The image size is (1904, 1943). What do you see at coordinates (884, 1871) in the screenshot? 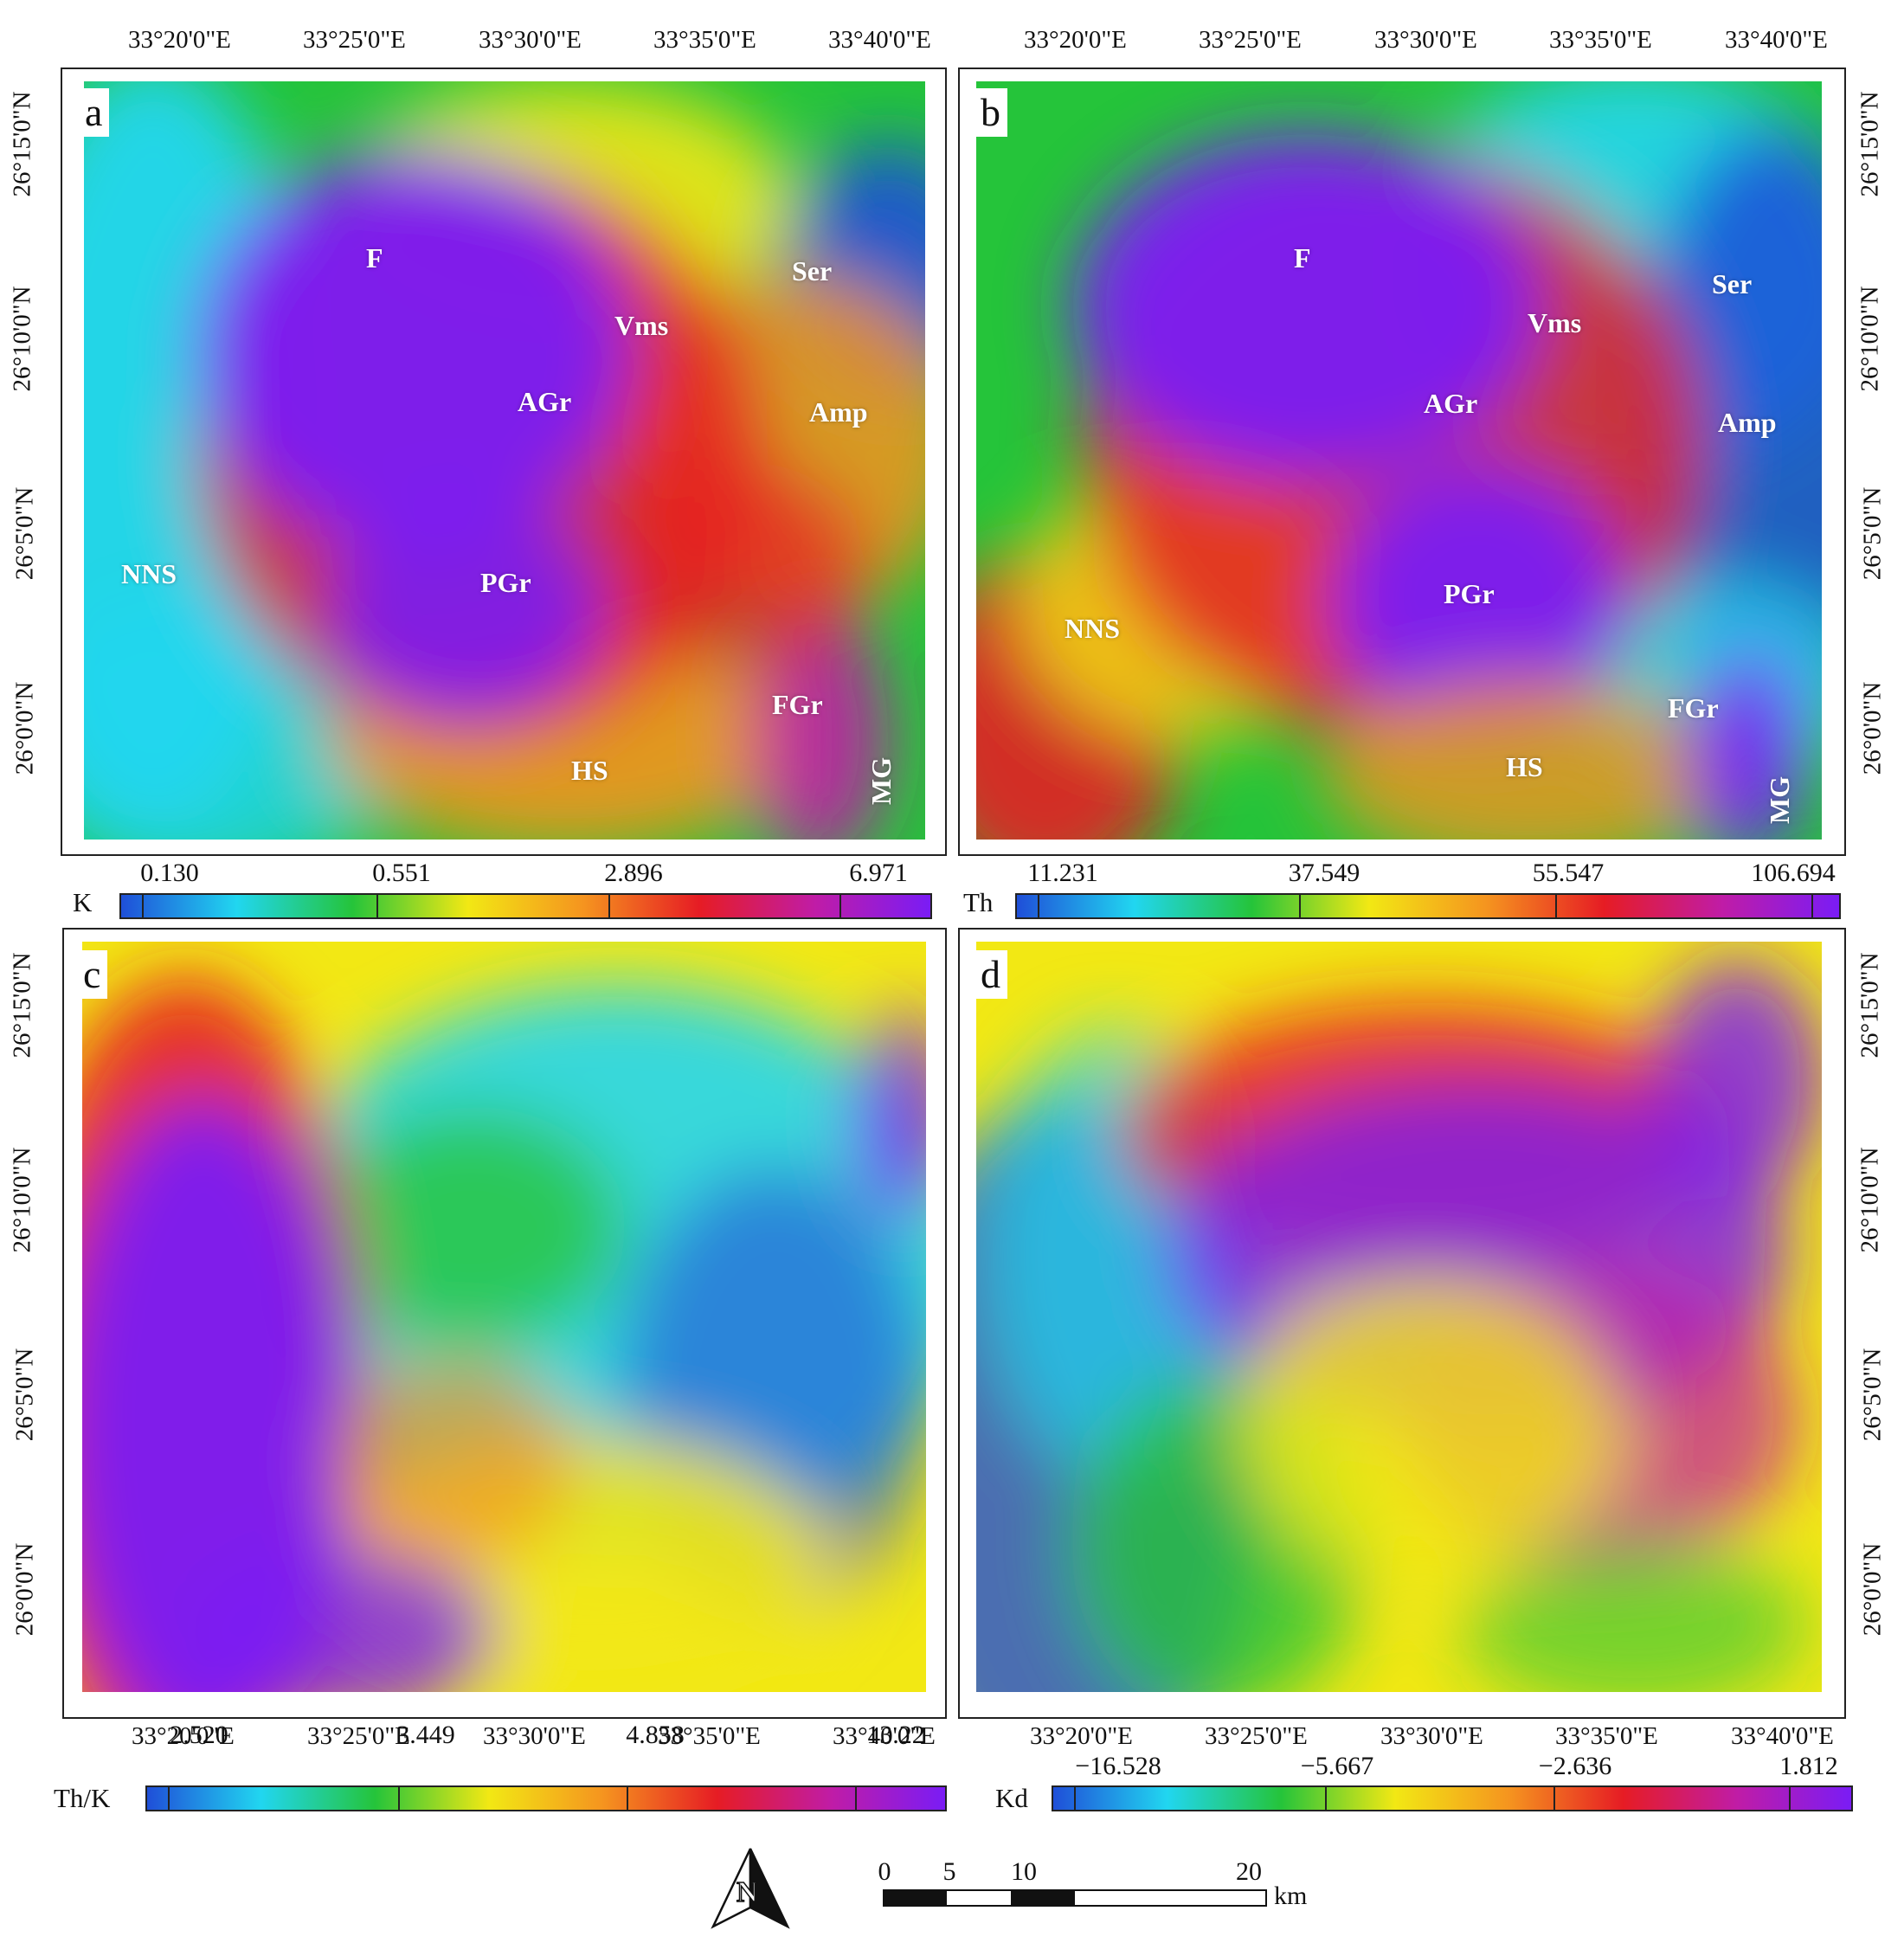
I see `scale-label: 0` at bounding box center [884, 1871].